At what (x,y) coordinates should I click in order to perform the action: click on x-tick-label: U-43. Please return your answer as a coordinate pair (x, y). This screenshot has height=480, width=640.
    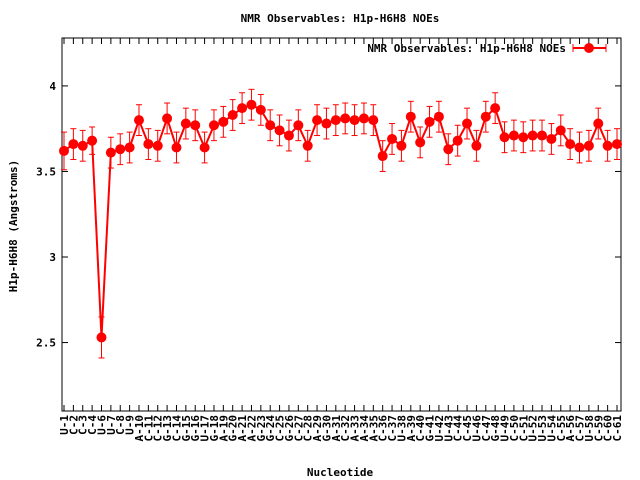
    Looking at the image, I should click on (448, 428).